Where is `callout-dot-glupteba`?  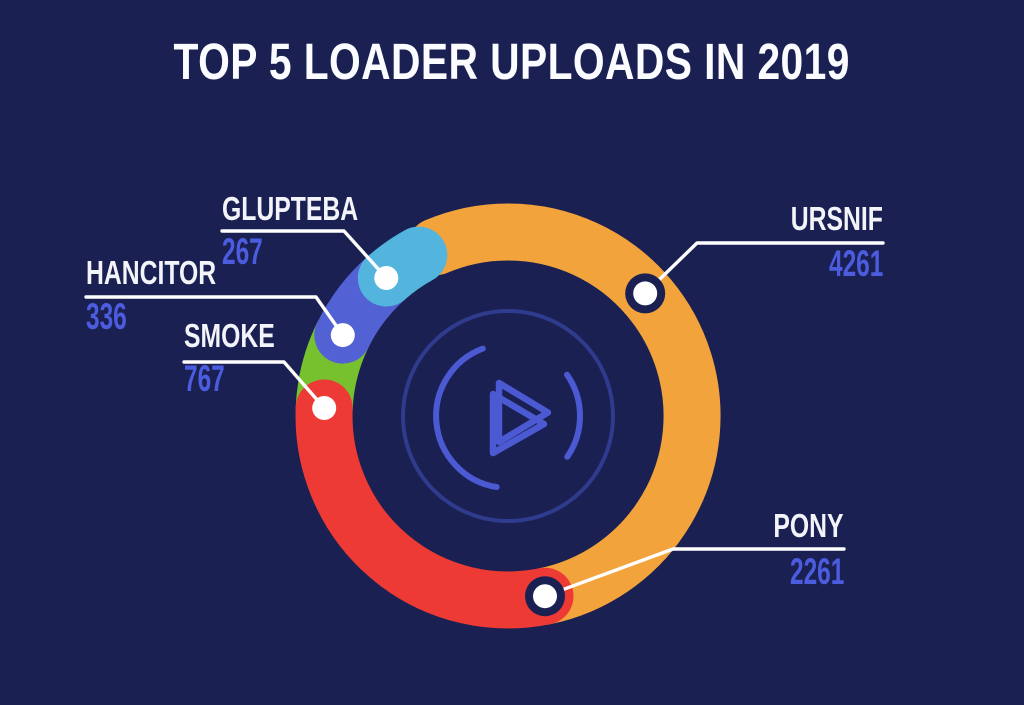 callout-dot-glupteba is located at coordinates (386, 278).